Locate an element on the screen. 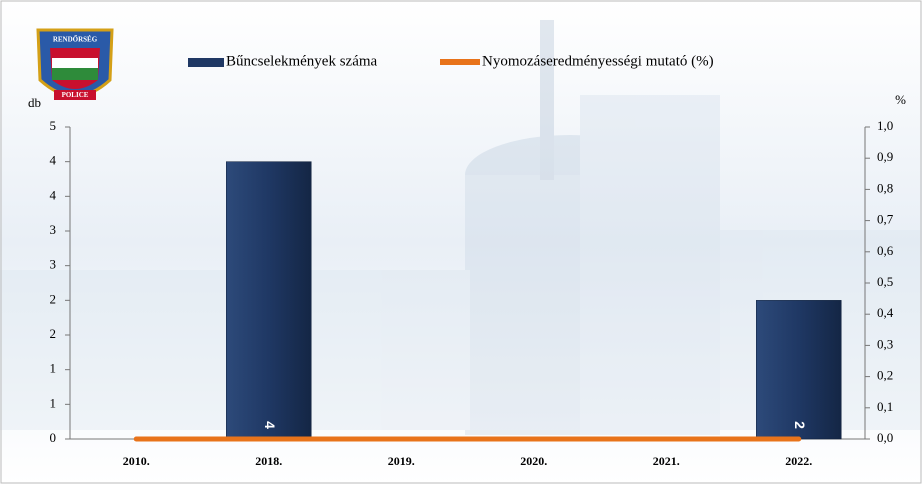  y-tick-label: 5 is located at coordinates (53, 125).